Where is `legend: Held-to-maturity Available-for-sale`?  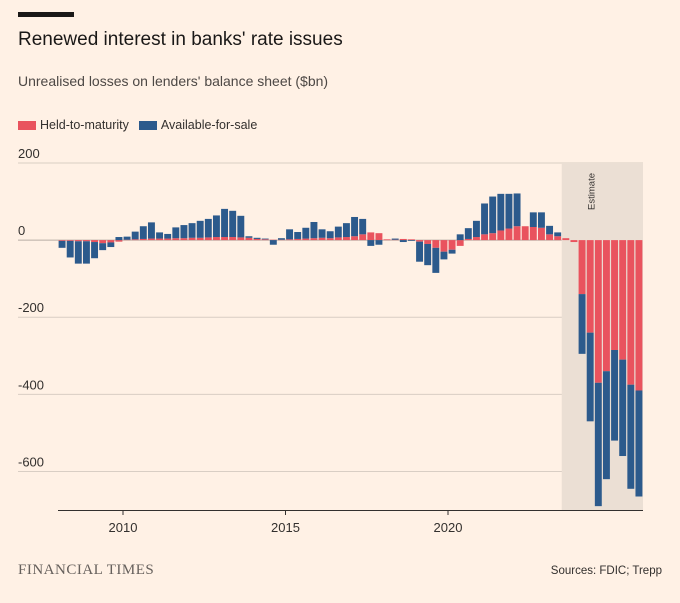 legend: Held-to-maturity Available-for-sale is located at coordinates (142, 125).